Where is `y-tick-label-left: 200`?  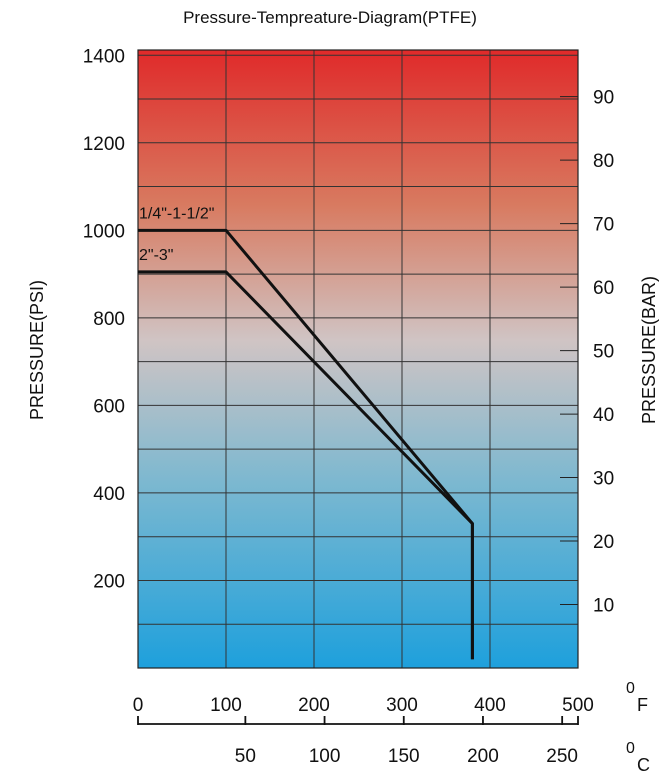 y-tick-label-left: 200 is located at coordinates (109, 581).